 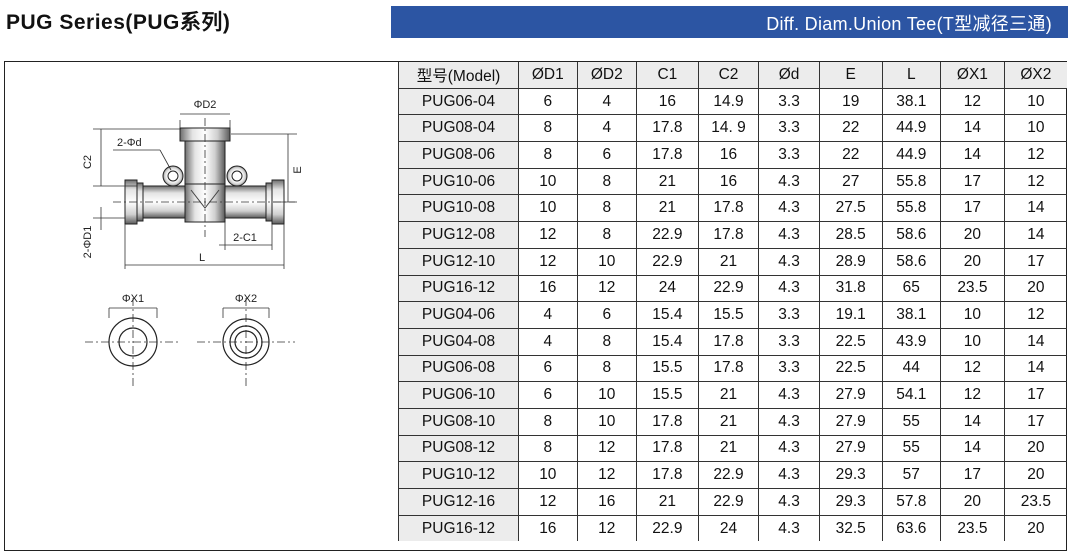 What do you see at coordinates (850, 528) in the screenshot?
I see `table-cell: 32.5` at bounding box center [850, 528].